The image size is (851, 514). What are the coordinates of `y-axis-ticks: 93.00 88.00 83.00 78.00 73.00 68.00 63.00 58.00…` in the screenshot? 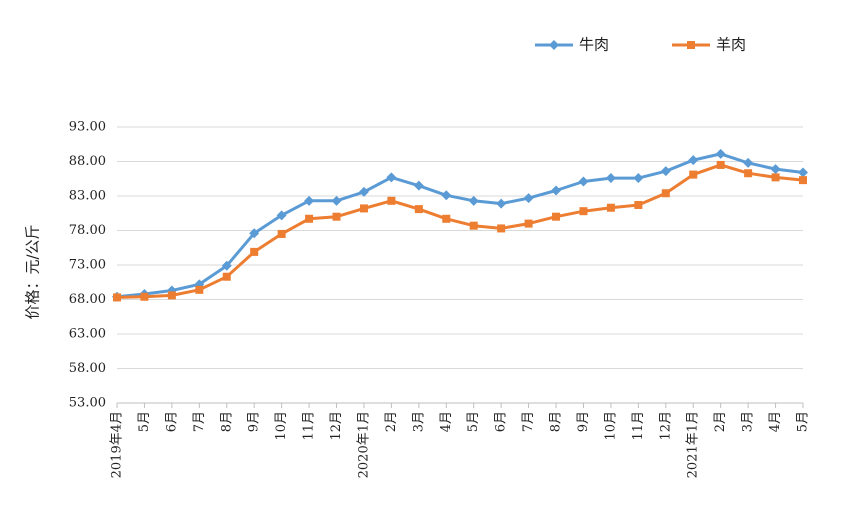 It's located at (87, 265).